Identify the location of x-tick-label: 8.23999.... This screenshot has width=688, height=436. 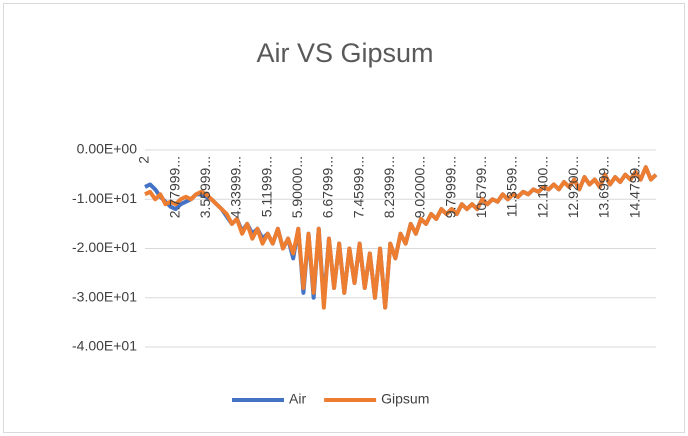
(389, 187).